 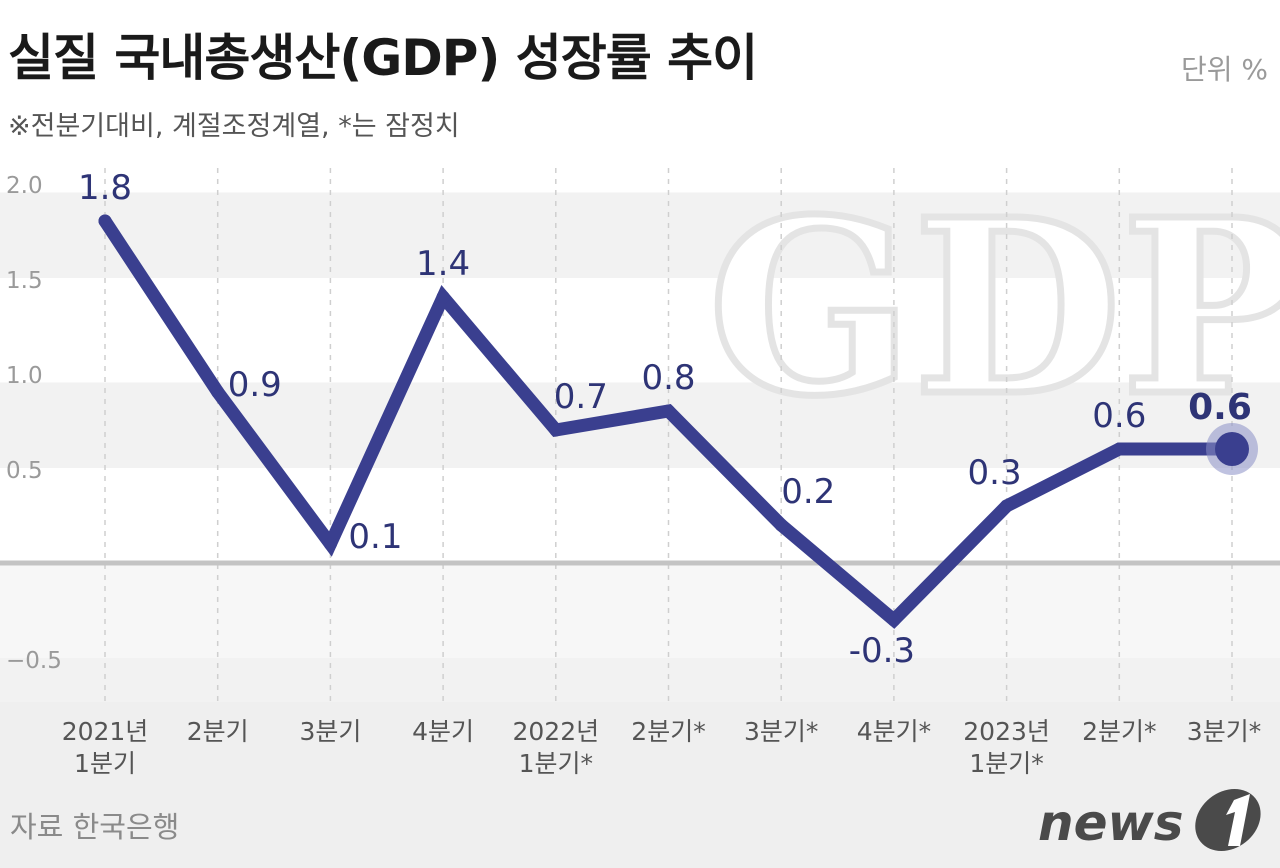 What do you see at coordinates (34, 661) in the screenshot?
I see `y-tick-label-4: −0.5` at bounding box center [34, 661].